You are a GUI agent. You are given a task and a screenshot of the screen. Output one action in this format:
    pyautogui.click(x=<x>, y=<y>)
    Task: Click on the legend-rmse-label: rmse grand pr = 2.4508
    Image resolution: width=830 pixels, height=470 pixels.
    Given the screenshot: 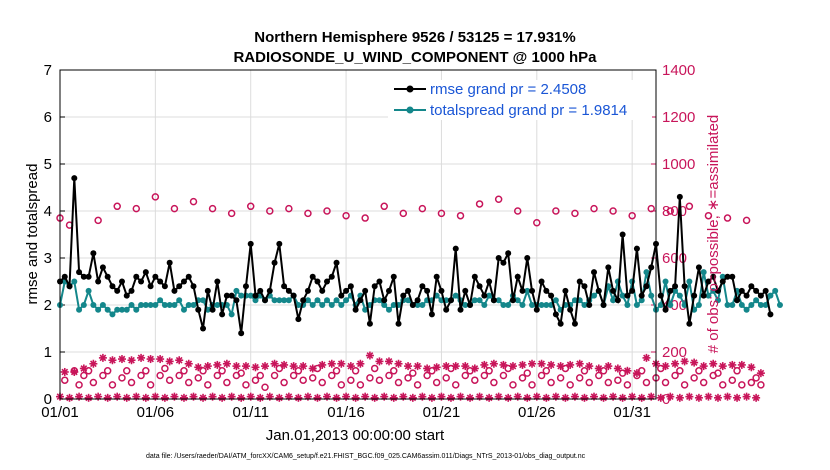 What is the action you would take?
    pyautogui.click(x=508, y=89)
    